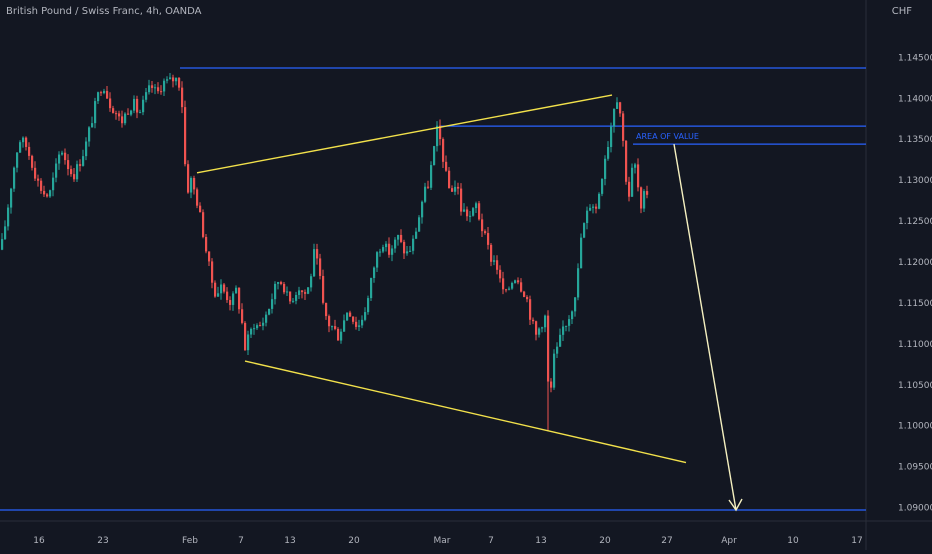  Describe the element at coordinates (856, 541) in the screenshot. I see `time-tick-label: 17` at that location.